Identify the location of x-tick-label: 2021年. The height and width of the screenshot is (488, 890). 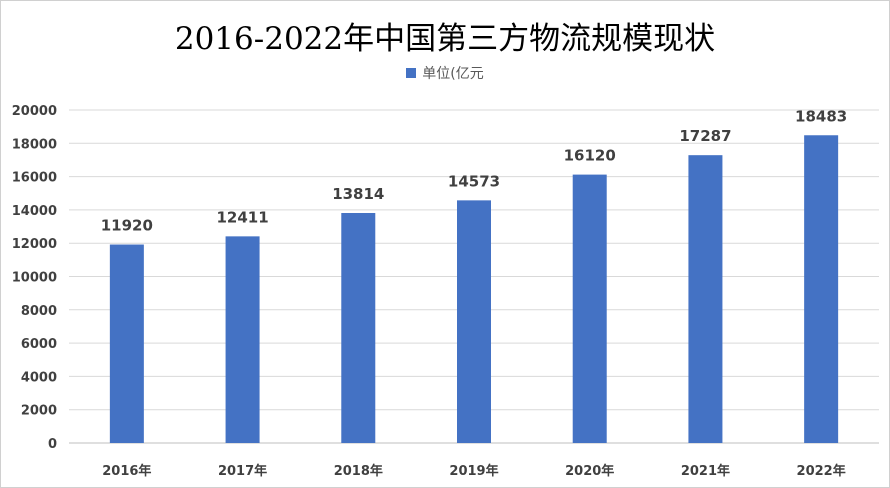
(705, 471).